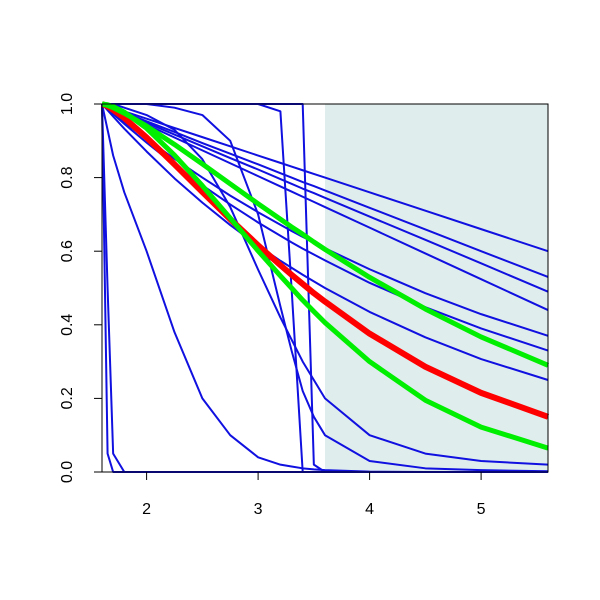 This screenshot has height=600, width=600. What do you see at coordinates (67, 104) in the screenshot?
I see `y-tick-label: 1.0` at bounding box center [67, 104].